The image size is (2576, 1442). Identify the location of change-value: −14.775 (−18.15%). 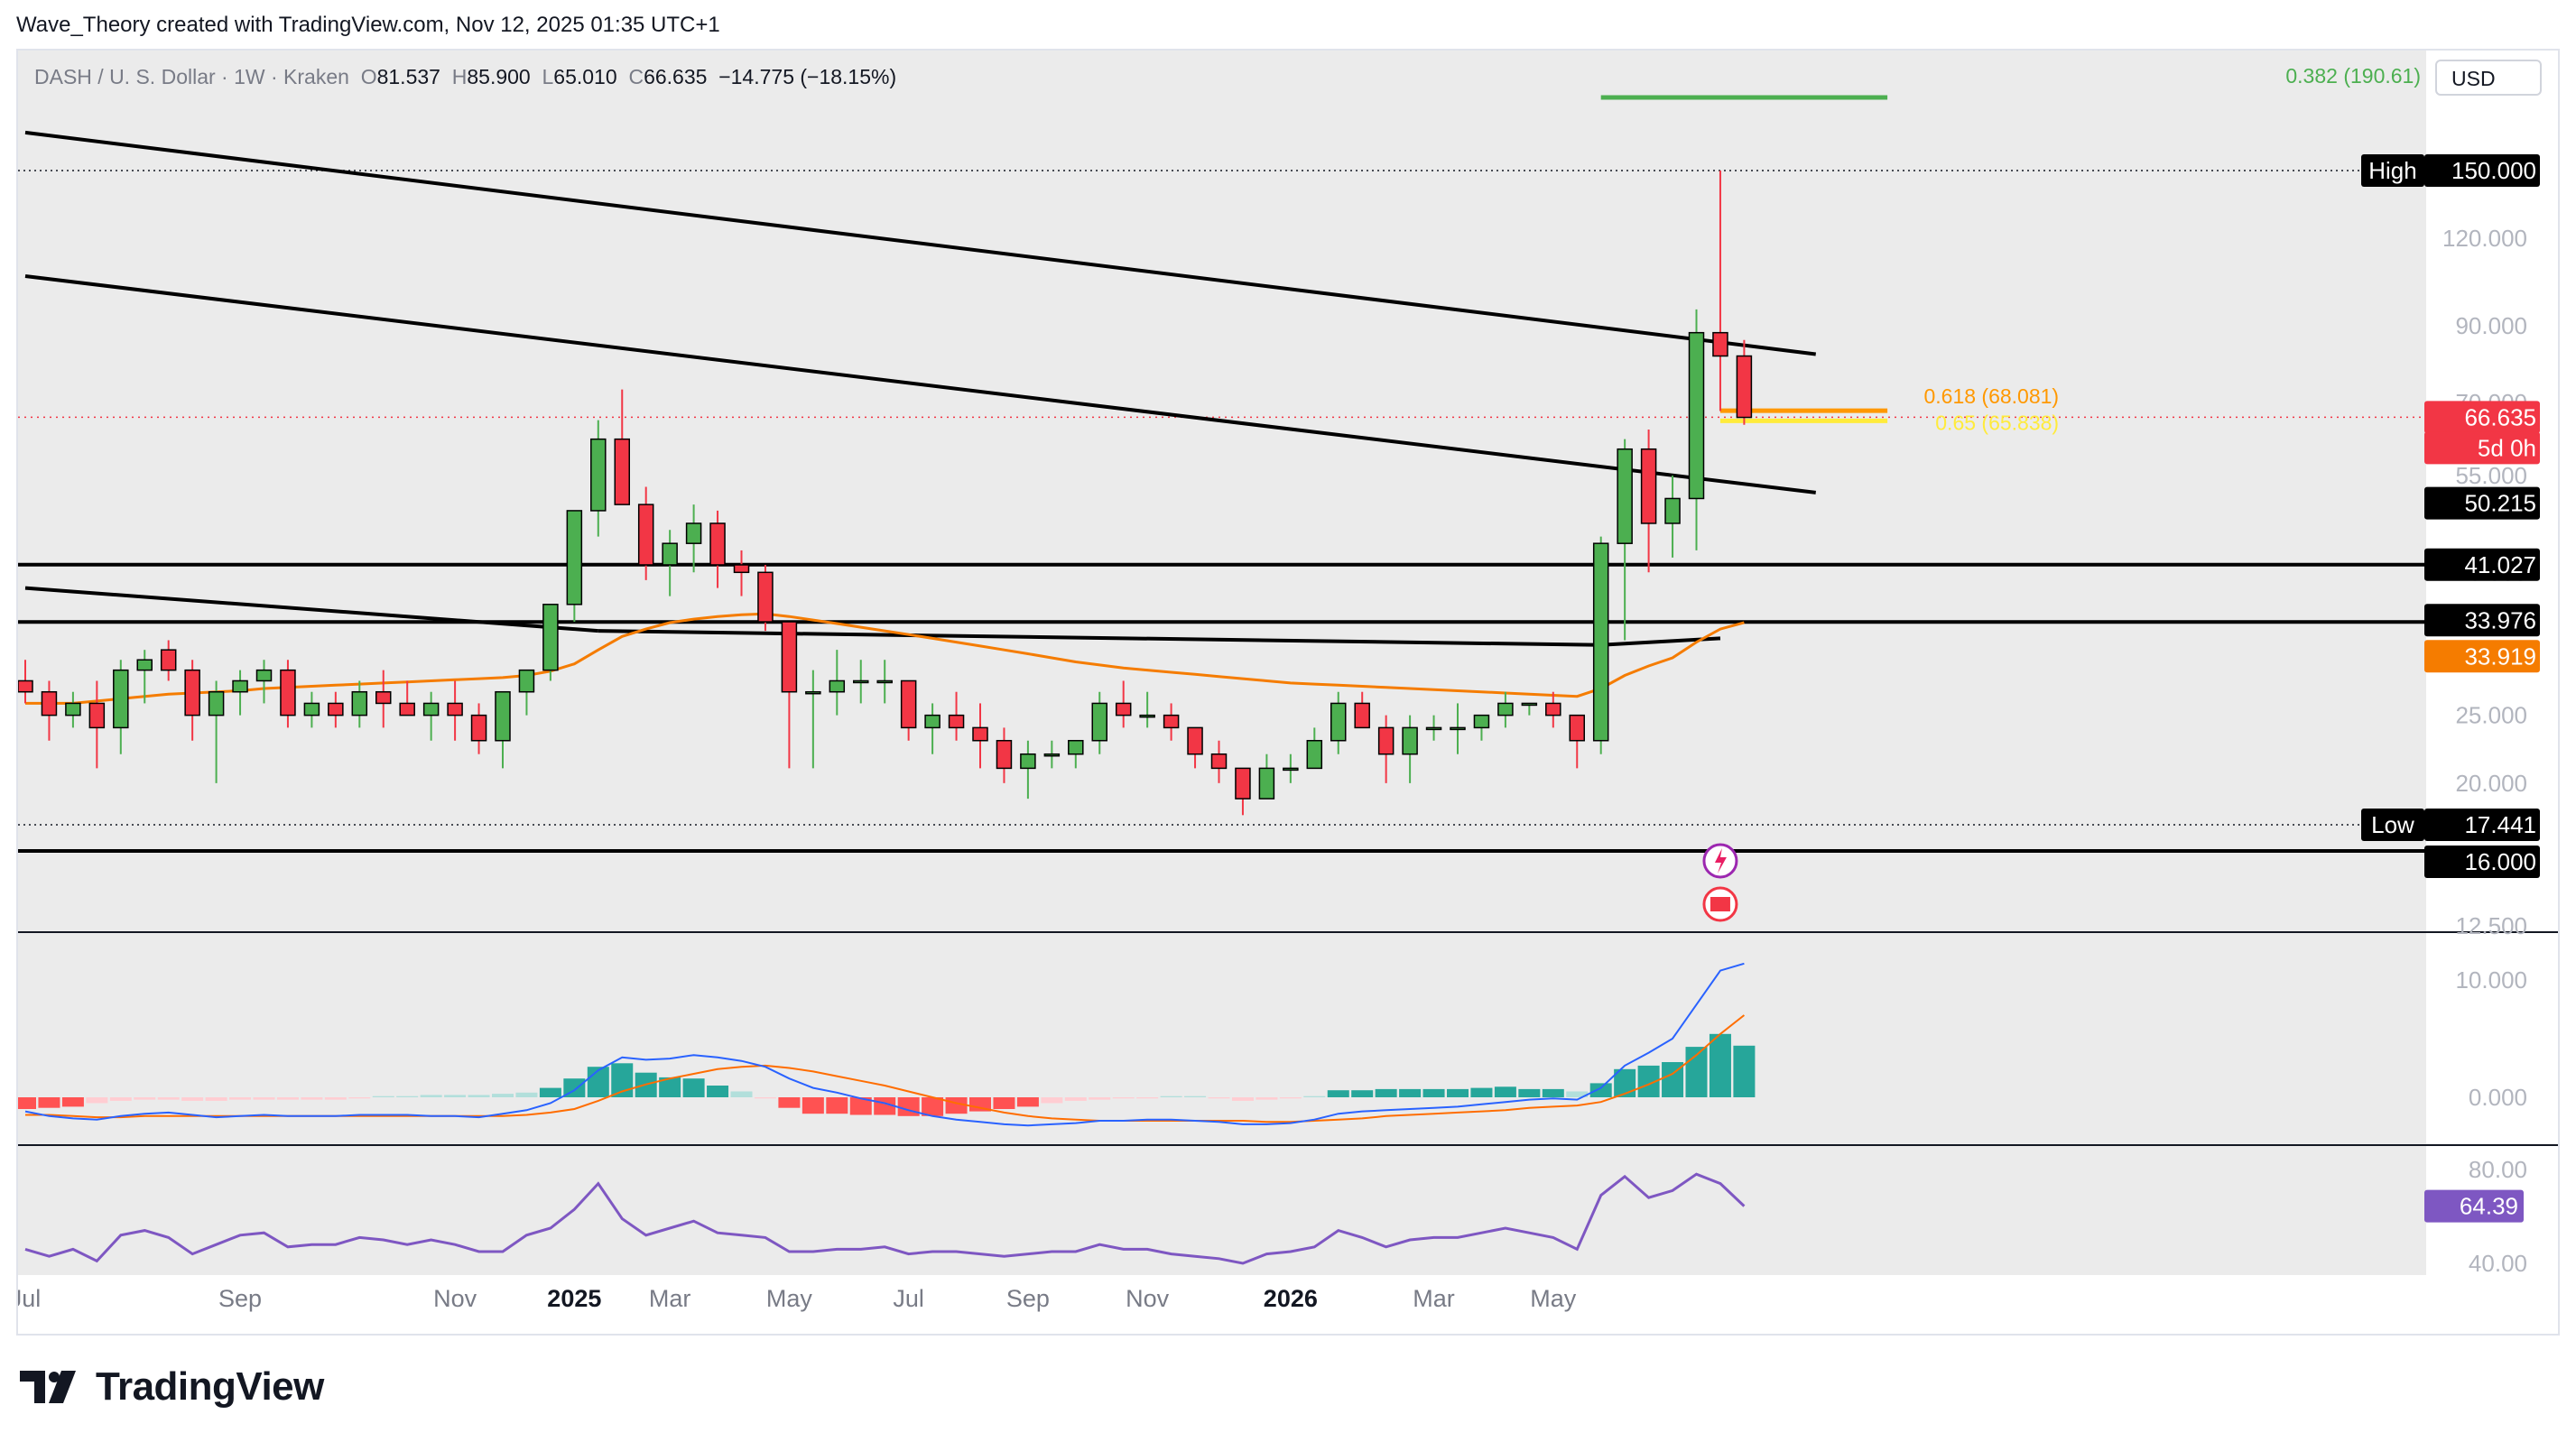
(808, 76).